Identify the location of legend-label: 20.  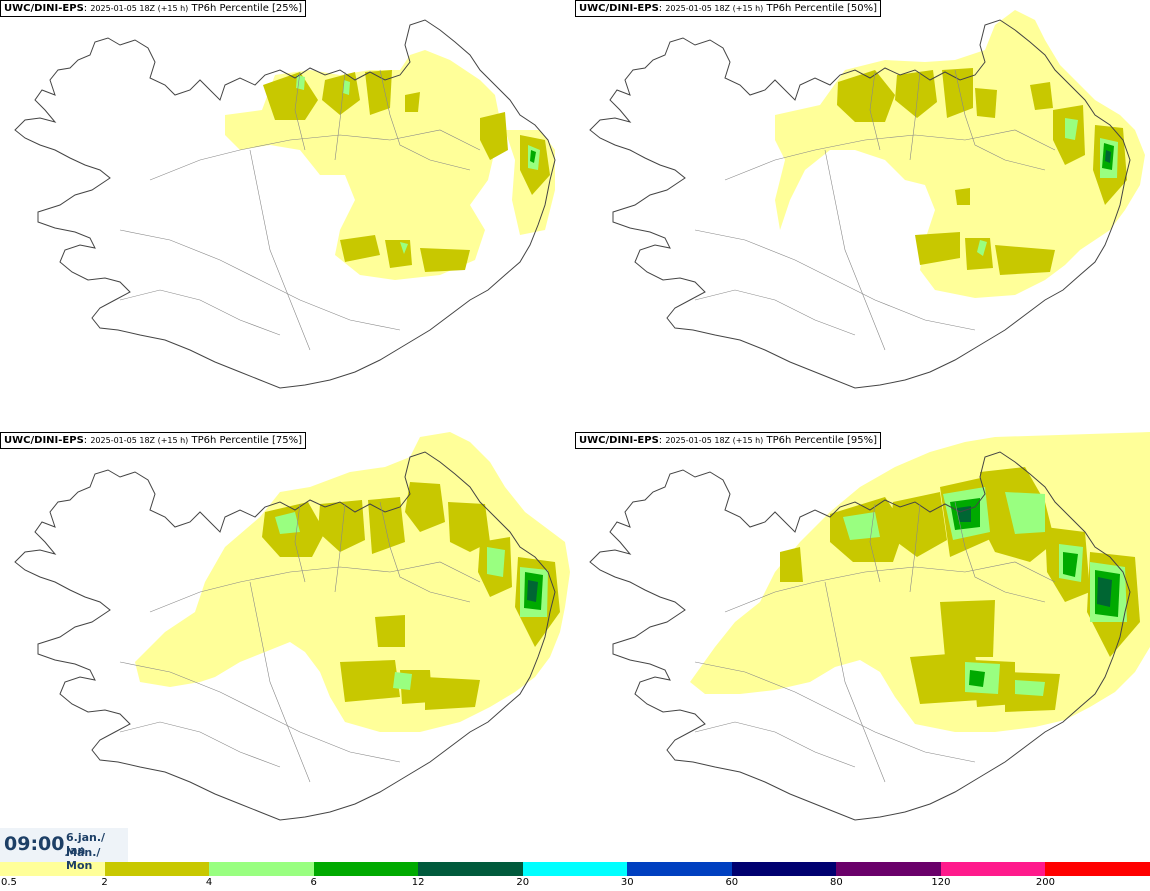
(523, 882).